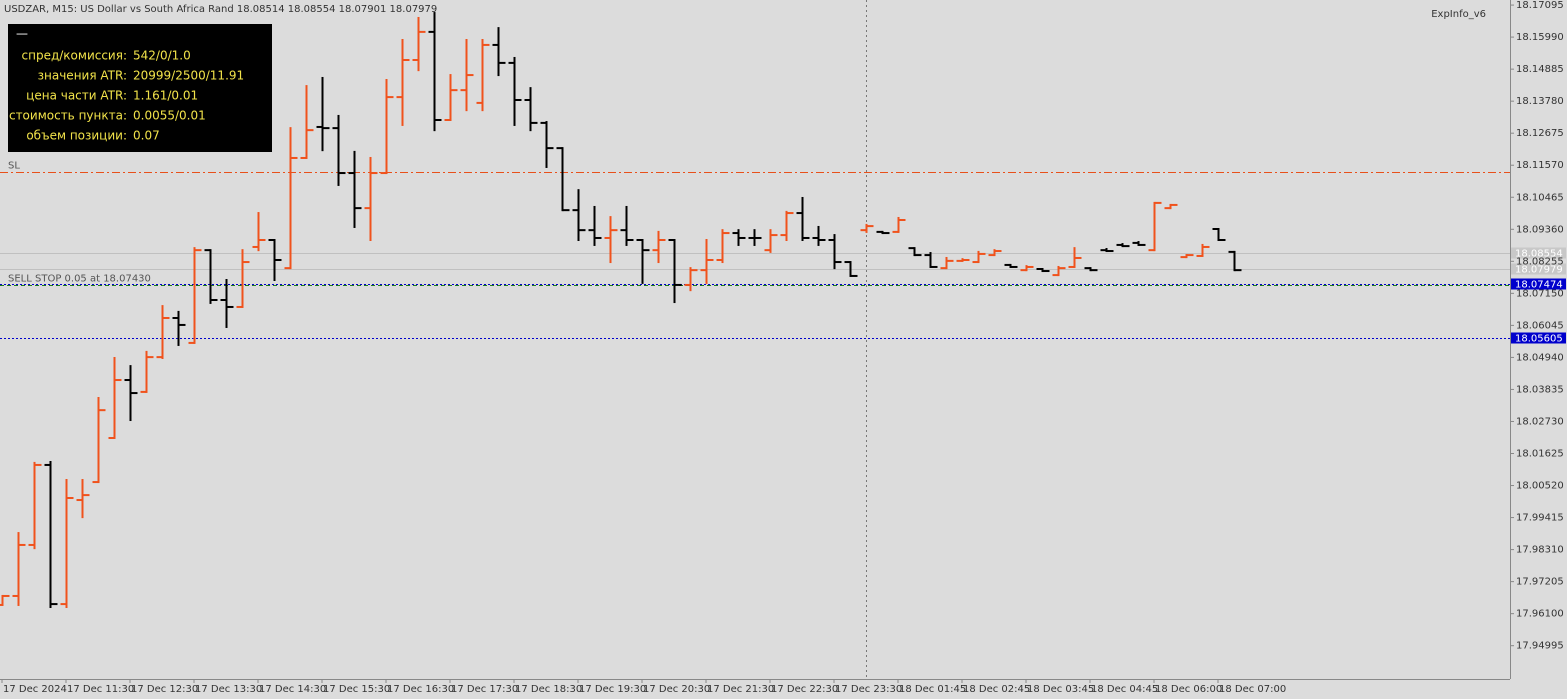 Image resolution: width=1567 pixels, height=699 pixels. What do you see at coordinates (1540, 101) in the screenshot?
I see `y-tick-label: 18.13780` at bounding box center [1540, 101].